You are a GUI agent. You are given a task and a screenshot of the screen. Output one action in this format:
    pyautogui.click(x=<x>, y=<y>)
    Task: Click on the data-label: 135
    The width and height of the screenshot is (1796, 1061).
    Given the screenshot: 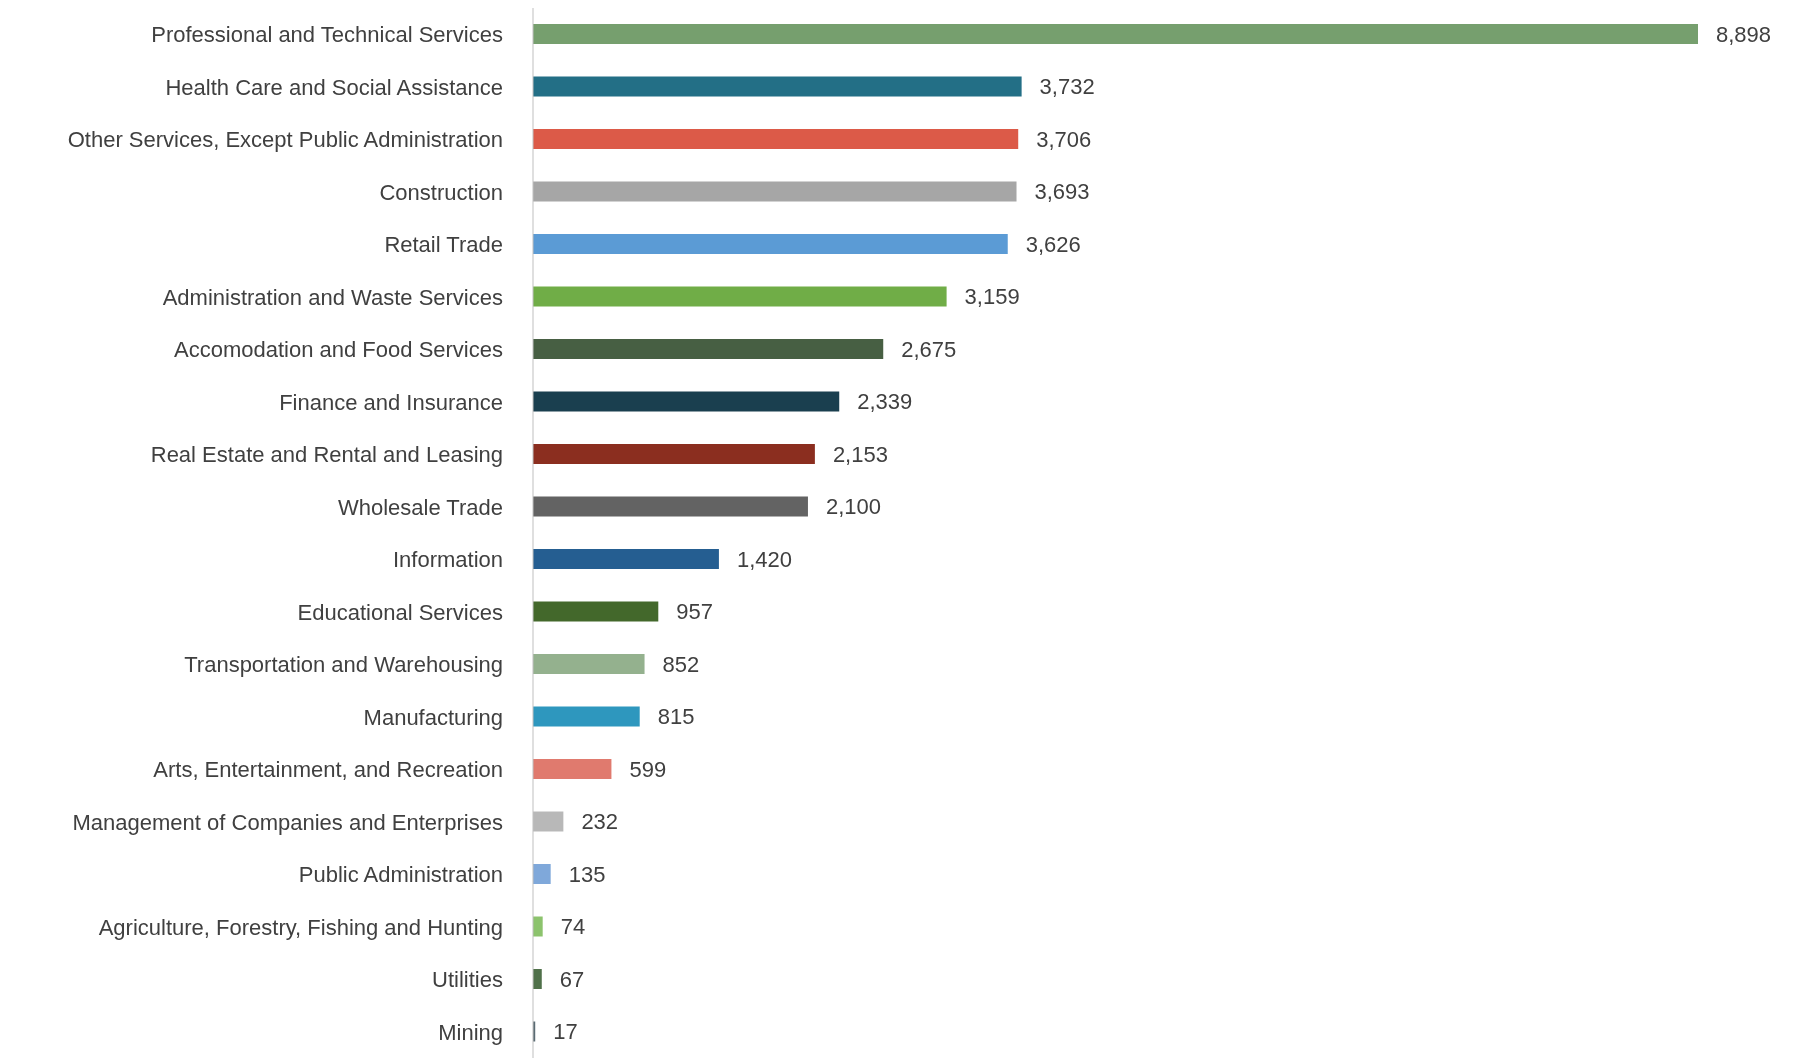 What is the action you would take?
    pyautogui.click(x=587, y=874)
    